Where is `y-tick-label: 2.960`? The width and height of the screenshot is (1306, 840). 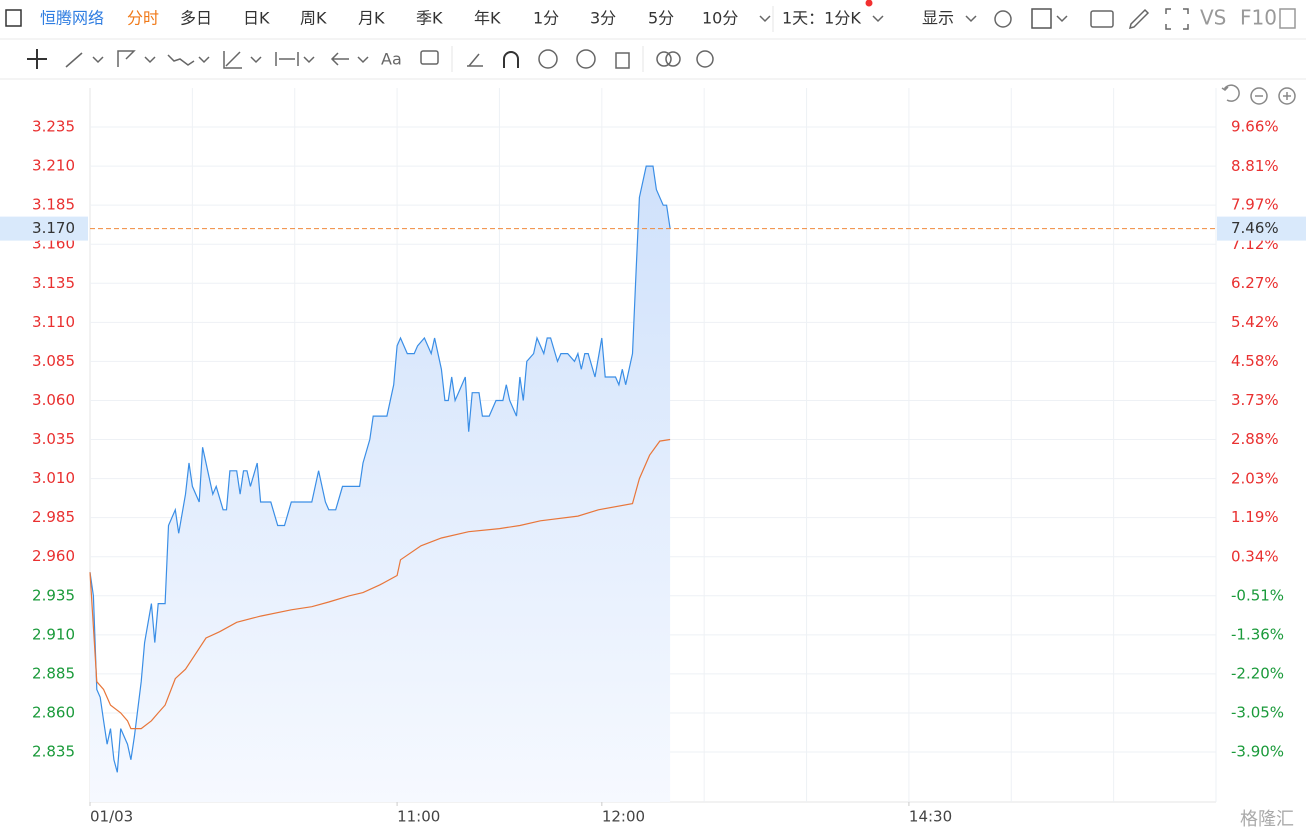 y-tick-label: 2.960 is located at coordinates (53, 556).